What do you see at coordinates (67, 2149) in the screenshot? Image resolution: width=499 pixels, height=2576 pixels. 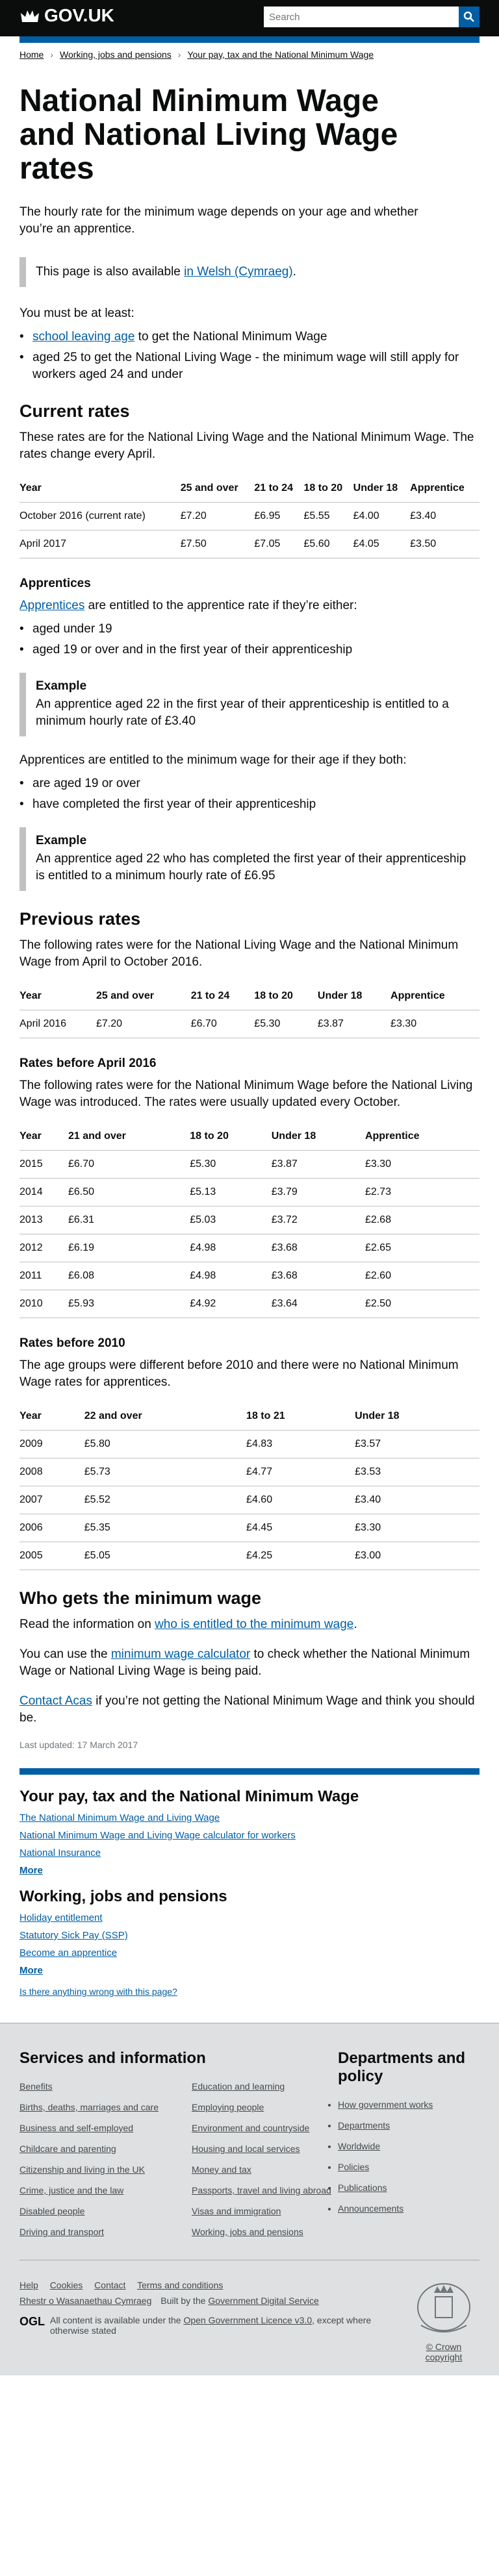 I see `footer-link: Childcare and parenting` at bounding box center [67, 2149].